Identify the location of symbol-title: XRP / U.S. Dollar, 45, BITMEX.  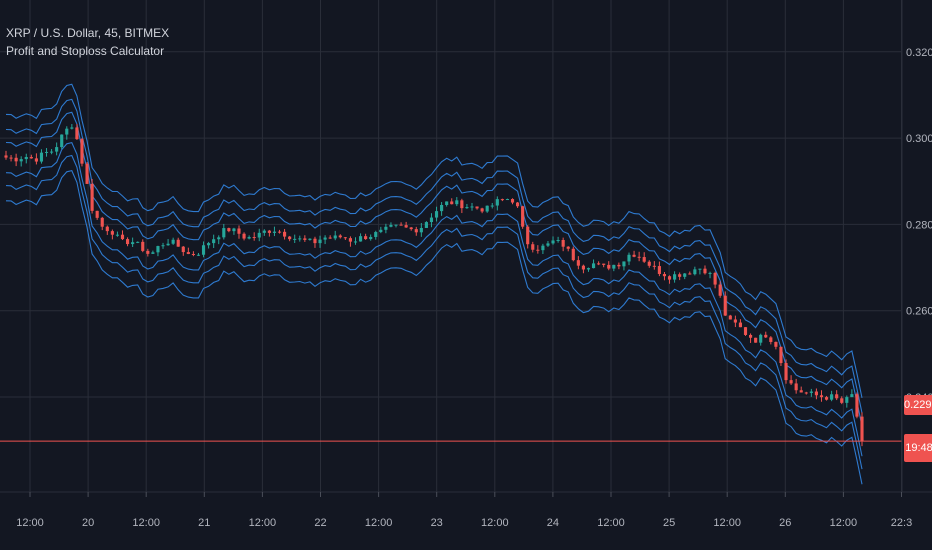
(88, 33).